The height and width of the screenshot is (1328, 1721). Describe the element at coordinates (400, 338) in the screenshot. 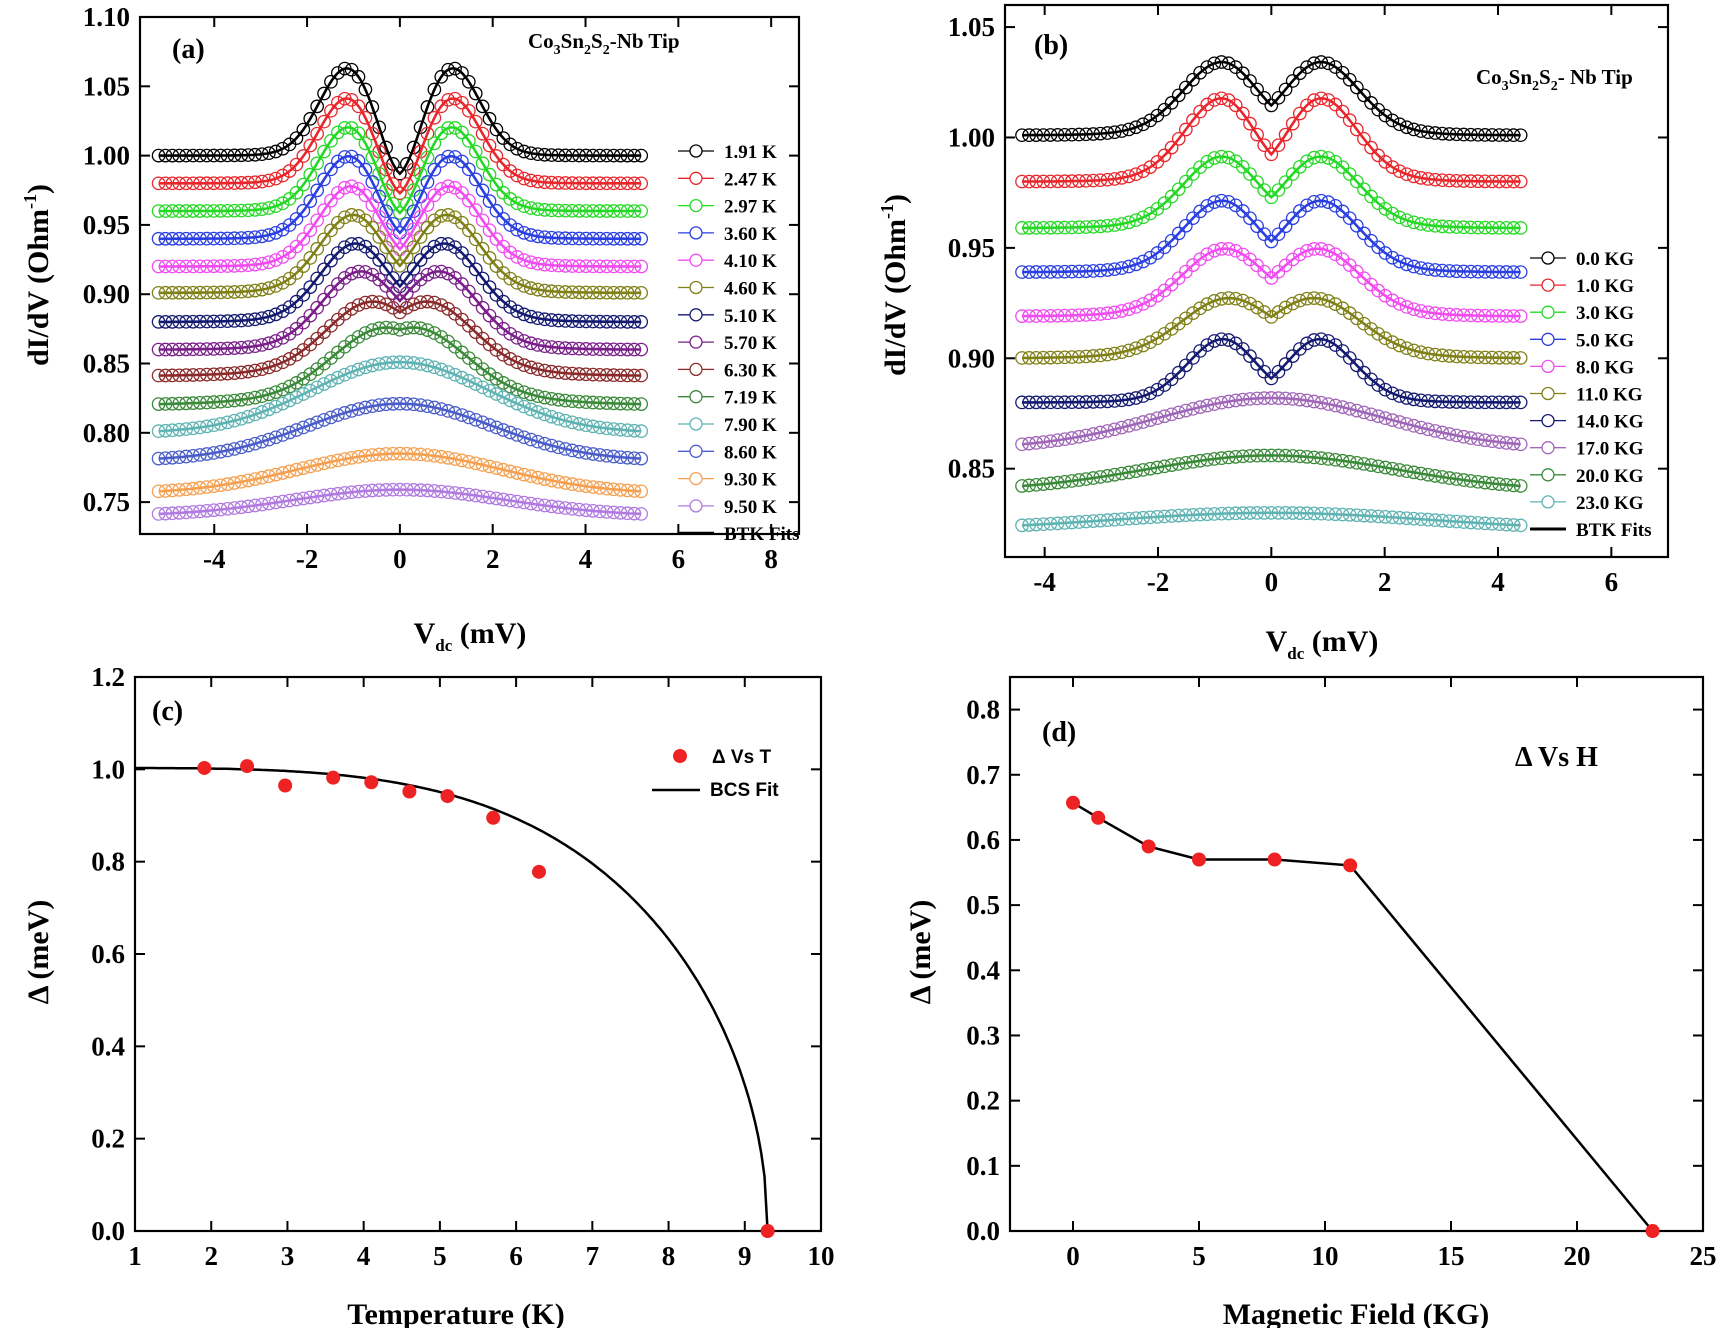

I see `series-6.30-k` at that location.